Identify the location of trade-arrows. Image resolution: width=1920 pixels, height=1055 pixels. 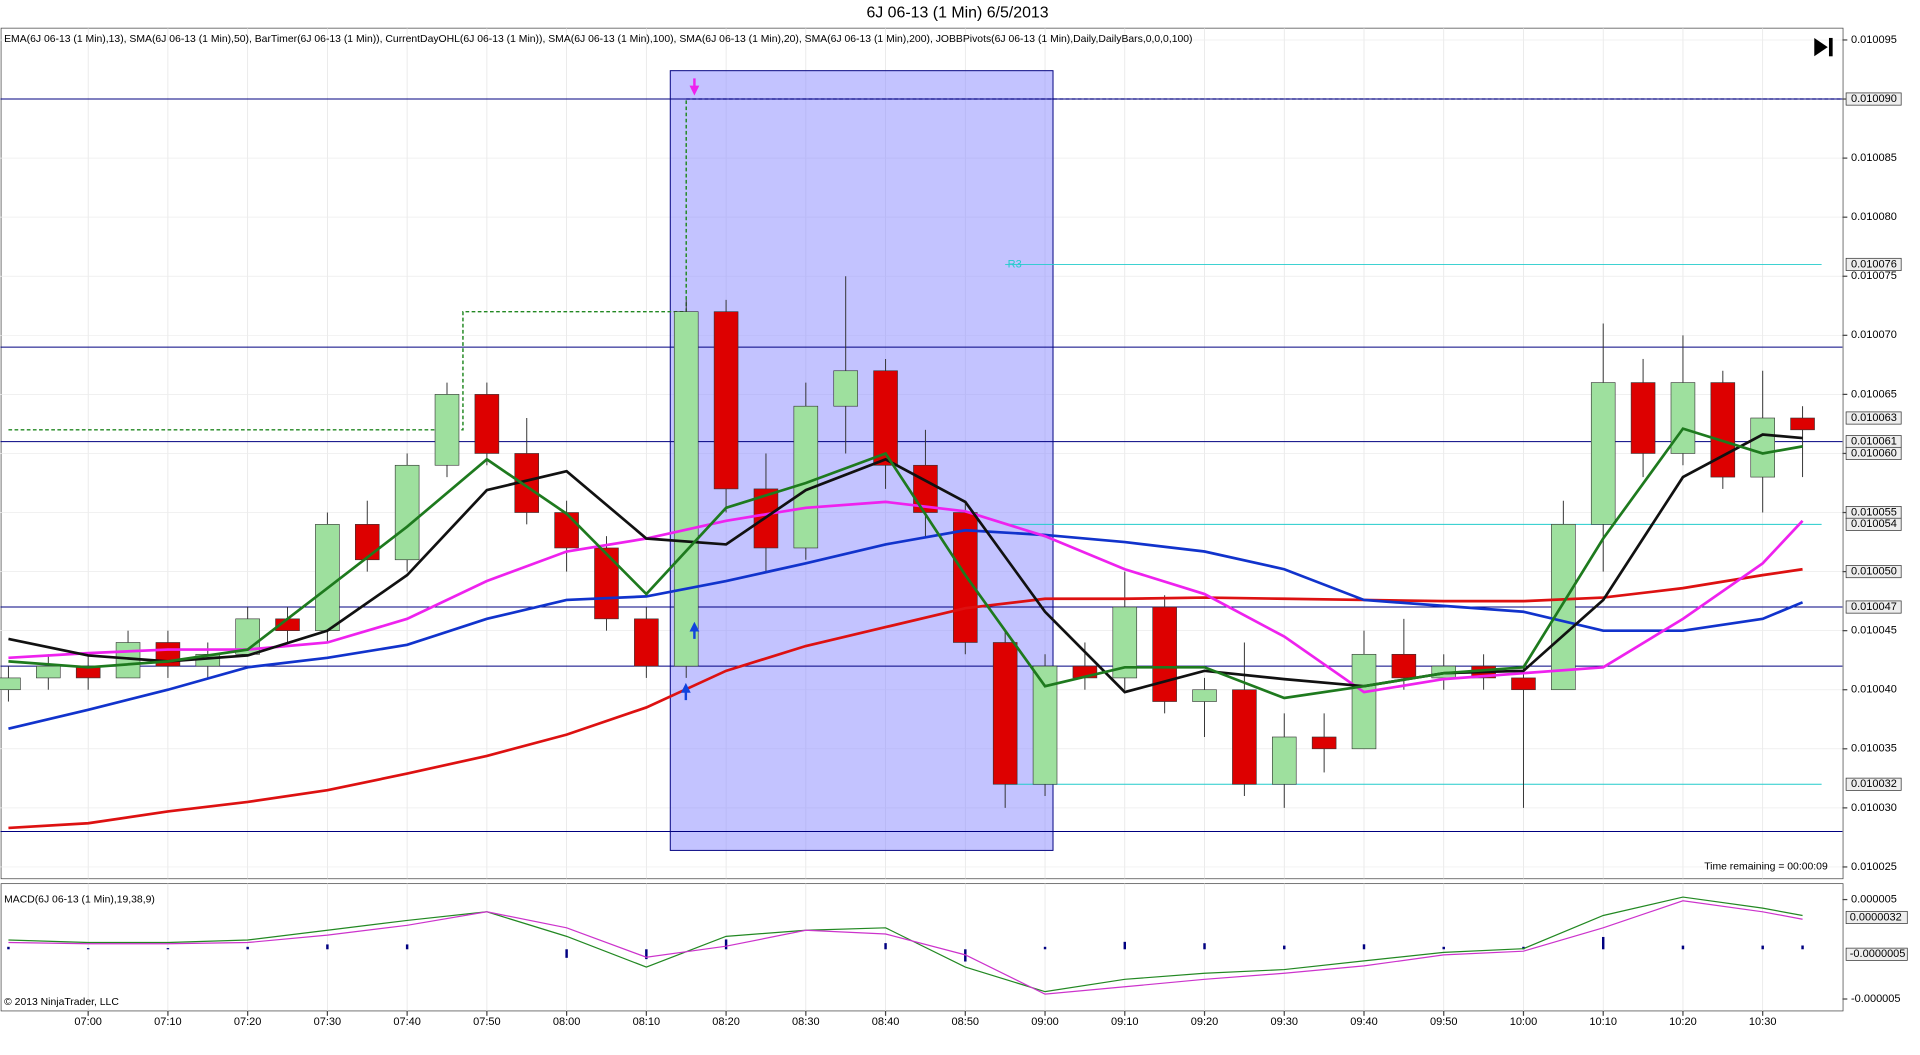
(690, 389).